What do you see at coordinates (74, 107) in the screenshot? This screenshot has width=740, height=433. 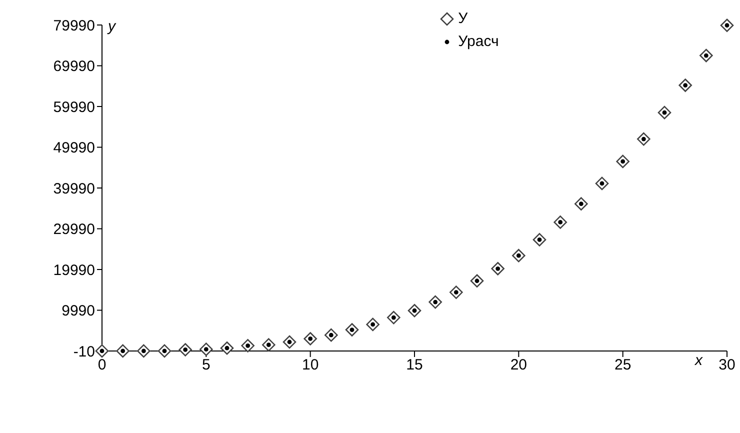 I see `y-tick-label: 59990` at bounding box center [74, 107].